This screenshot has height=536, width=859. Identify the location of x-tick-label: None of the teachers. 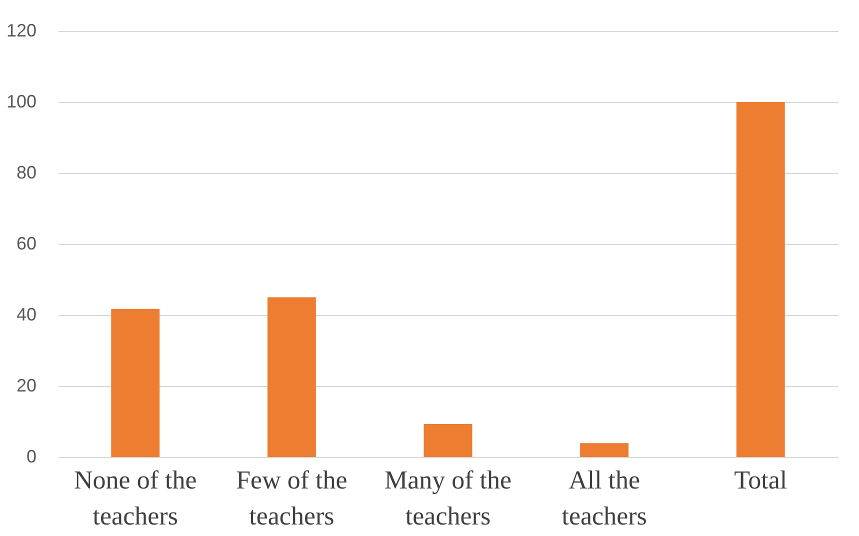
(135, 498).